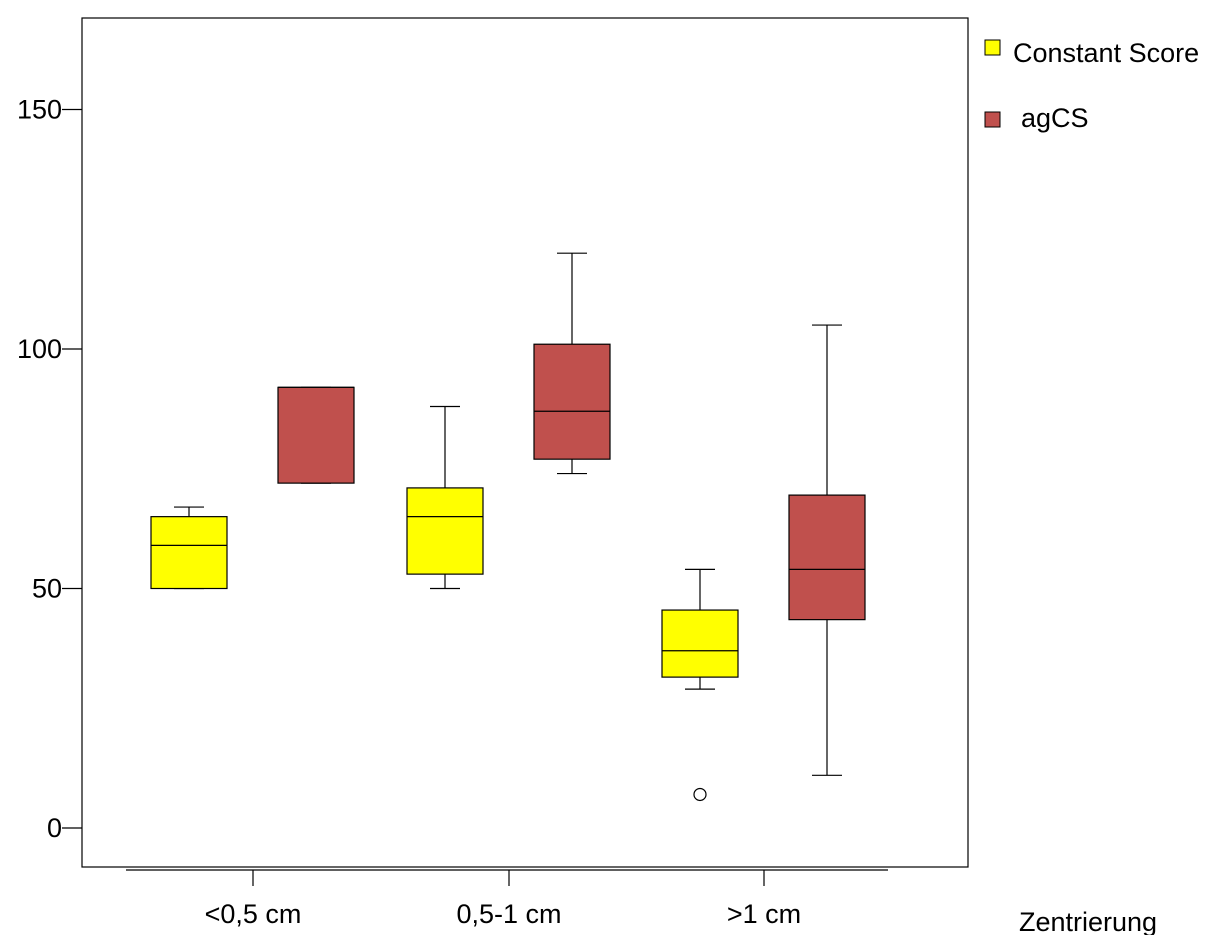  I want to click on x-tick-label: >1 cm, so click(764, 914).